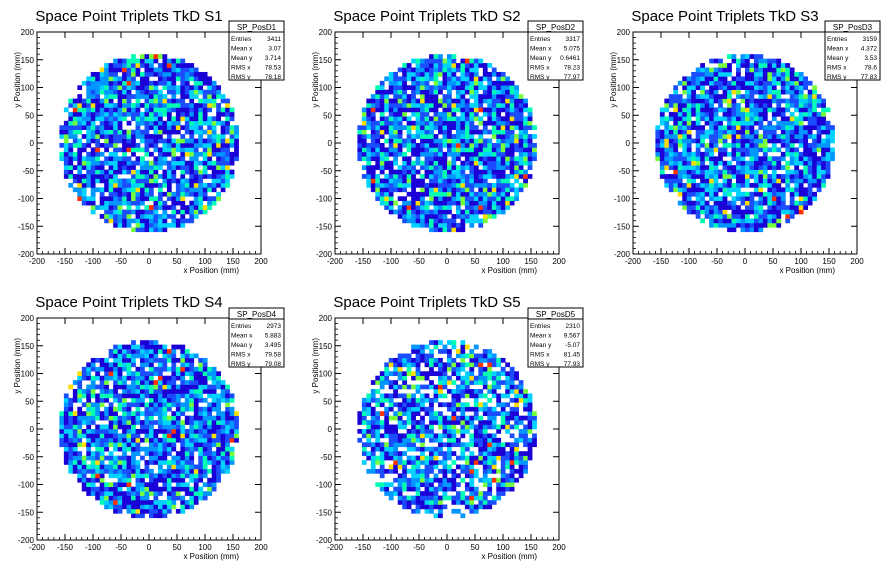  Describe the element at coordinates (801, 261) in the screenshot. I see `x-tick-label: 100` at that location.